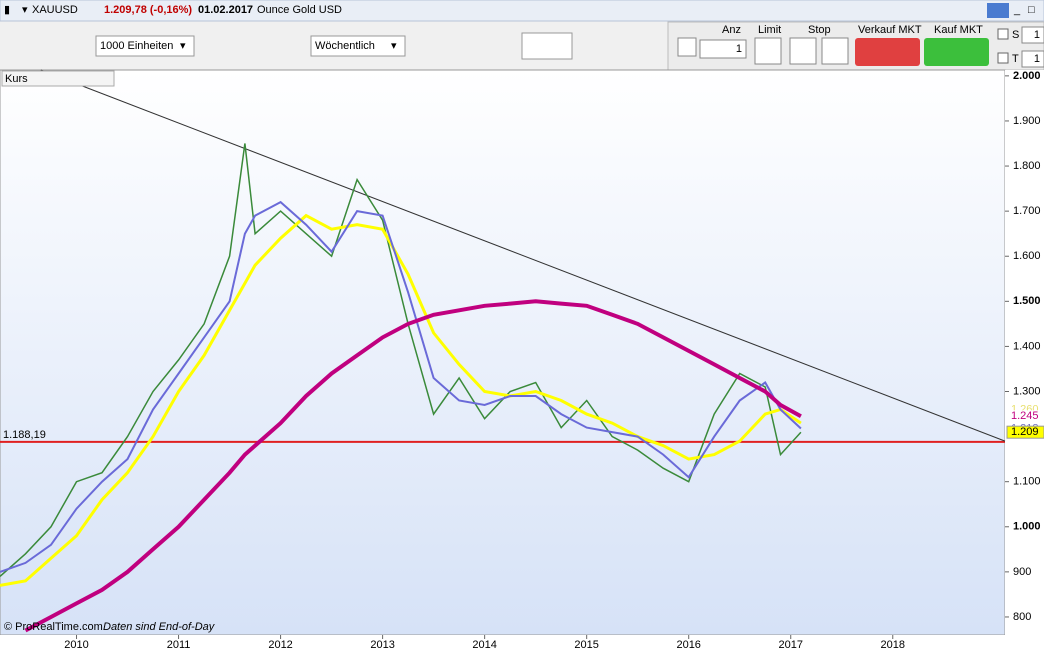 Image resolution: width=1044 pixels, height=659 pixels. What do you see at coordinates (1032, 59) in the screenshot?
I see `t-input` at bounding box center [1032, 59].